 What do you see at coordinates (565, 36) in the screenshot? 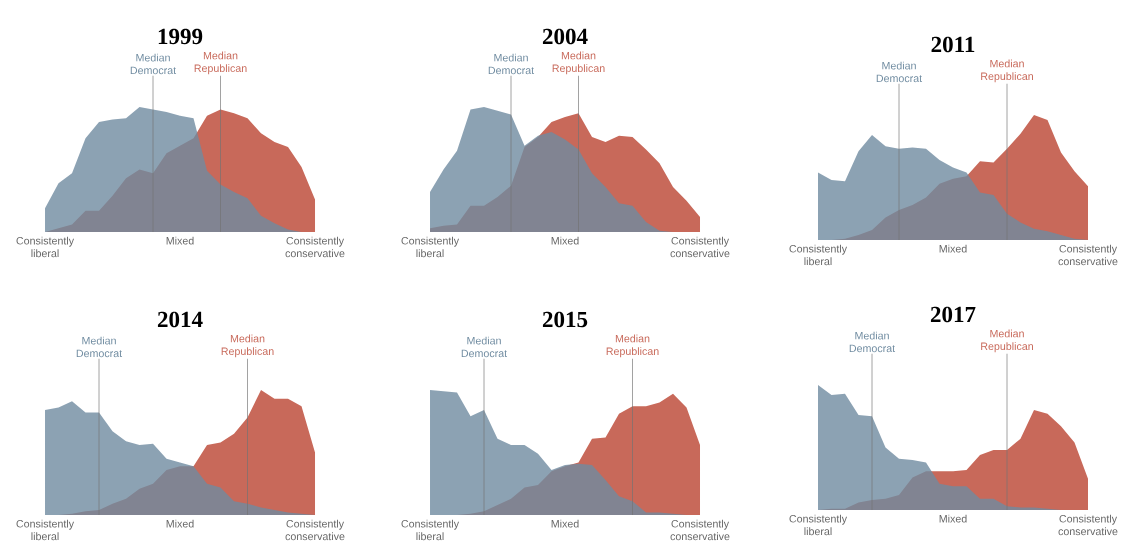
I see `chart-title: 2004` at bounding box center [565, 36].